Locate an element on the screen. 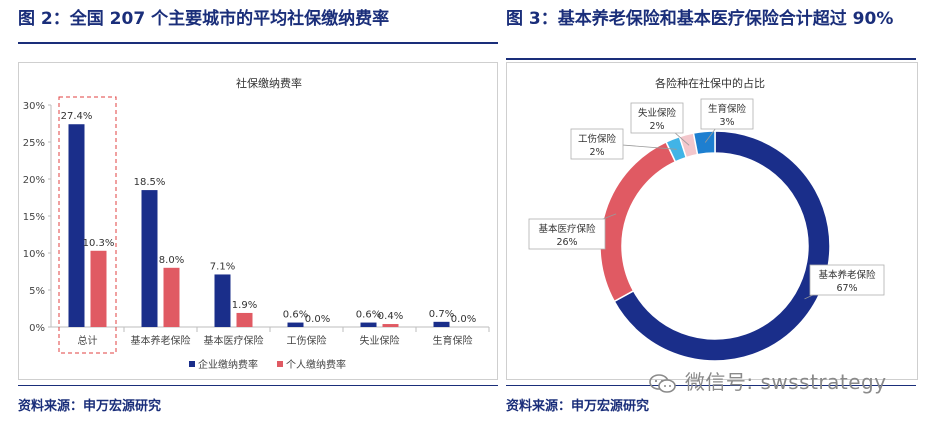  slice-label: 基本养老保险 is located at coordinates (847, 275).